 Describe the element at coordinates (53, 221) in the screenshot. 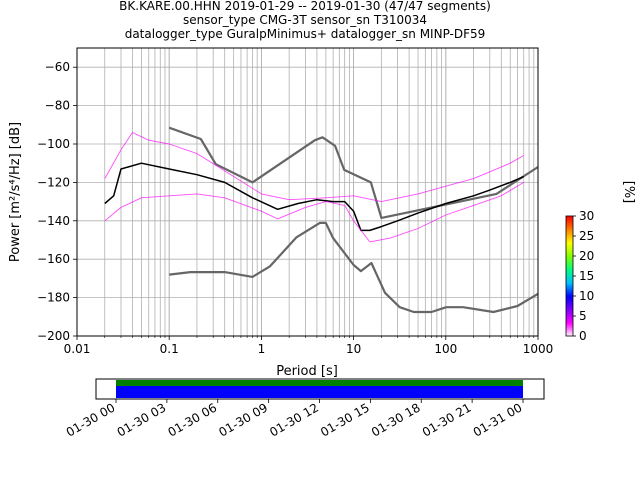

I see `y-tick-label: −140` at that location.